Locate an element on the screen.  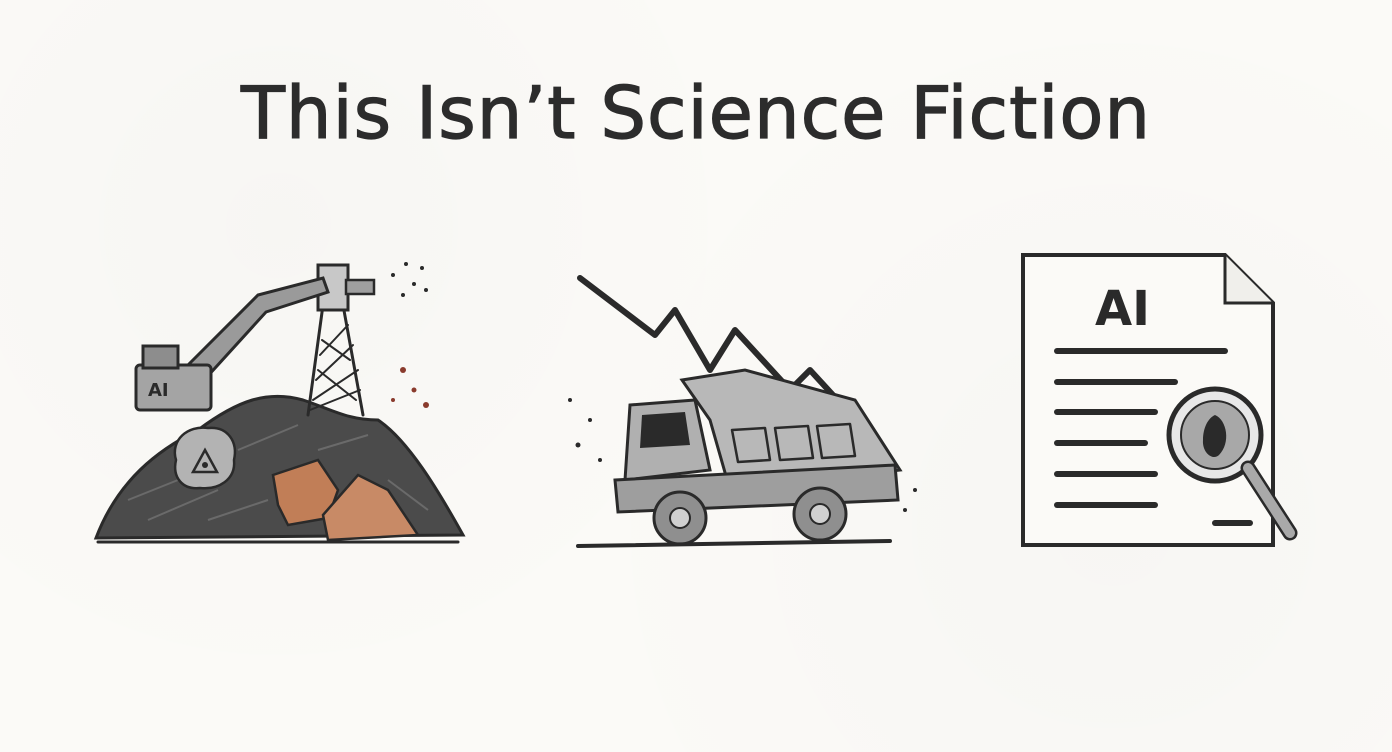
report-magnifier-icon: AI is located at coordinates (1159, 400).